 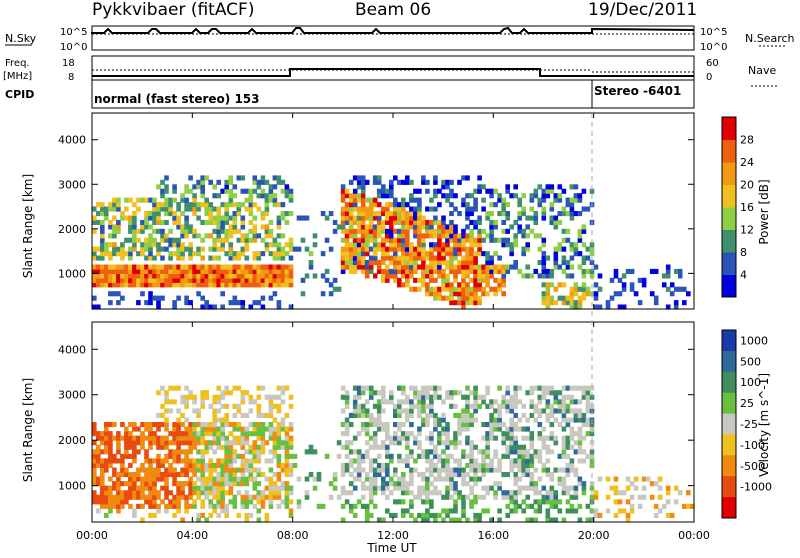 What do you see at coordinates (72, 440) in the screenshot?
I see `velocity-y-tick-label: 2000` at bounding box center [72, 440].